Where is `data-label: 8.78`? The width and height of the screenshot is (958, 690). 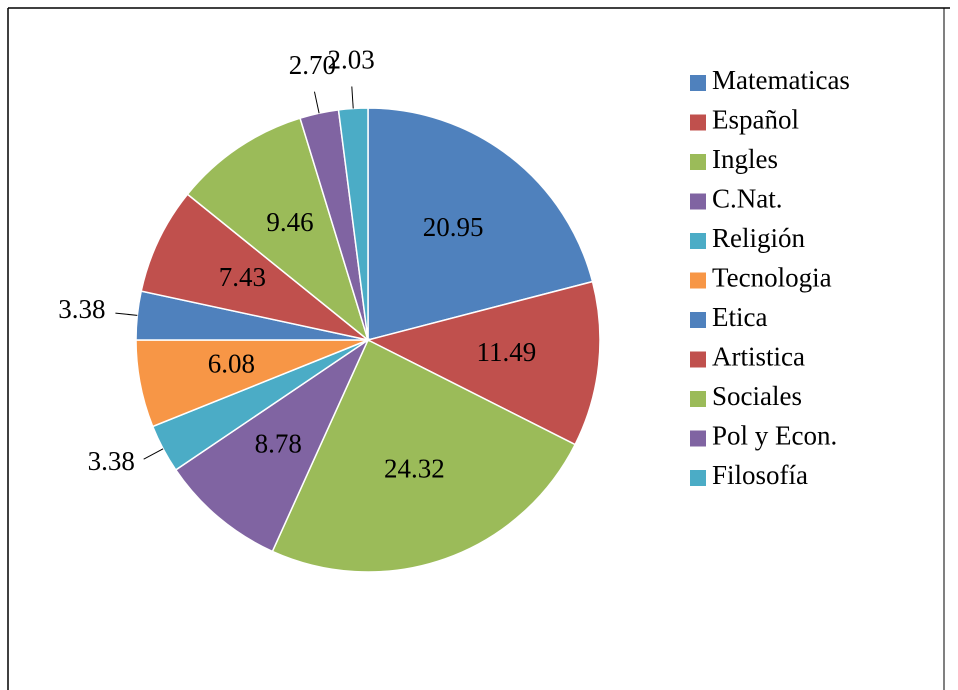 data-label: 8.78 is located at coordinates (278, 444).